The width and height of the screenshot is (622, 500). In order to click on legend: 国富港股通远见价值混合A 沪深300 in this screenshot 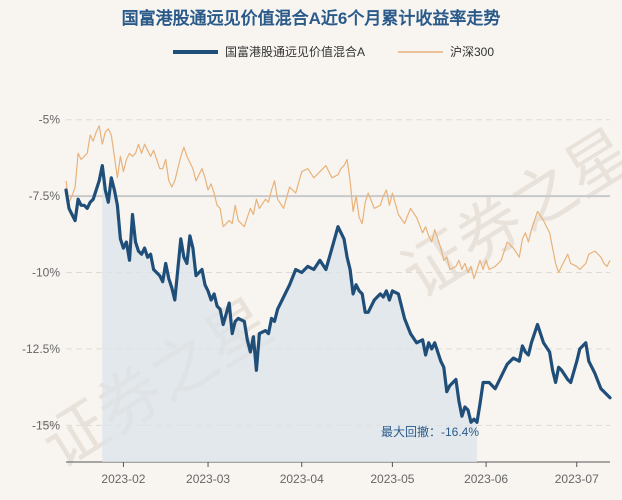, I will do `click(333, 51)`.